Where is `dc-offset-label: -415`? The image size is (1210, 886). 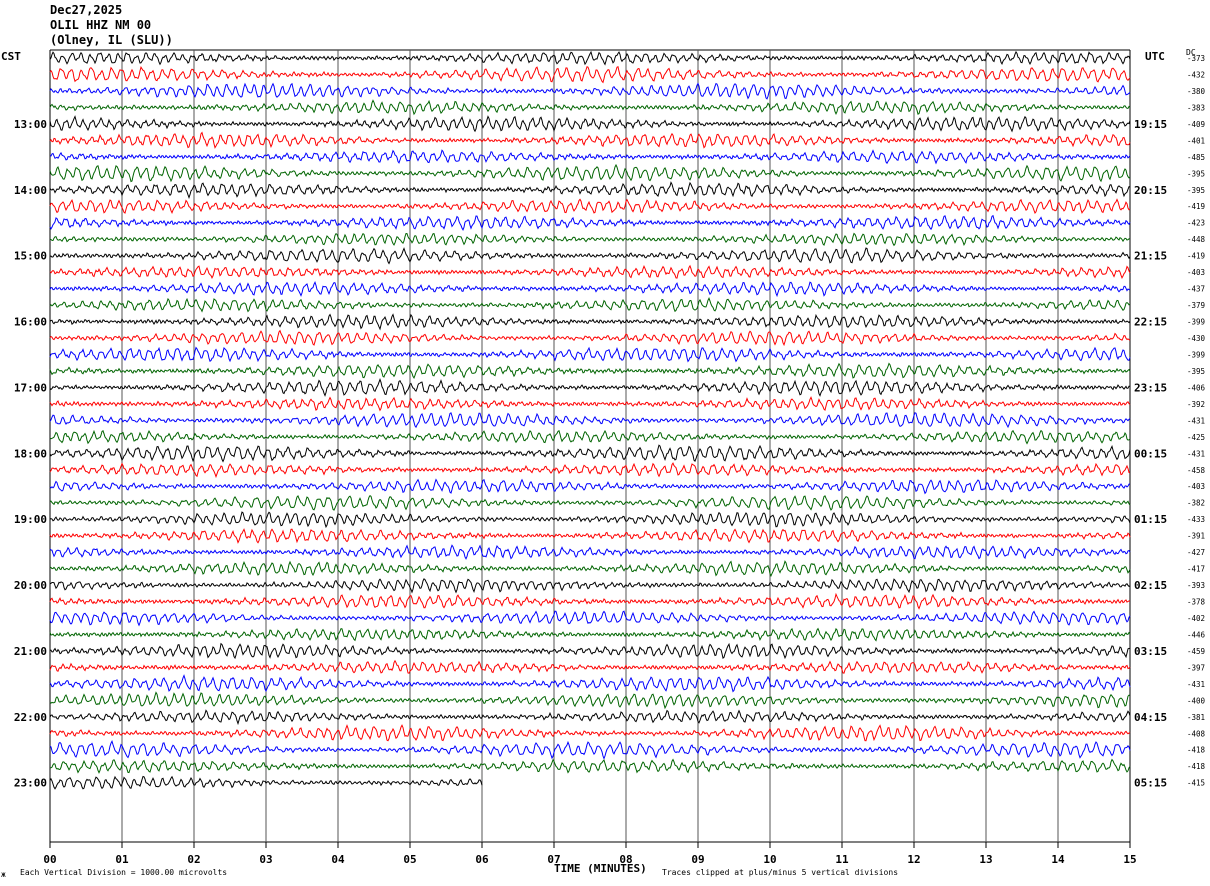
dc-offset-label: -415 is located at coordinates (1196, 783).